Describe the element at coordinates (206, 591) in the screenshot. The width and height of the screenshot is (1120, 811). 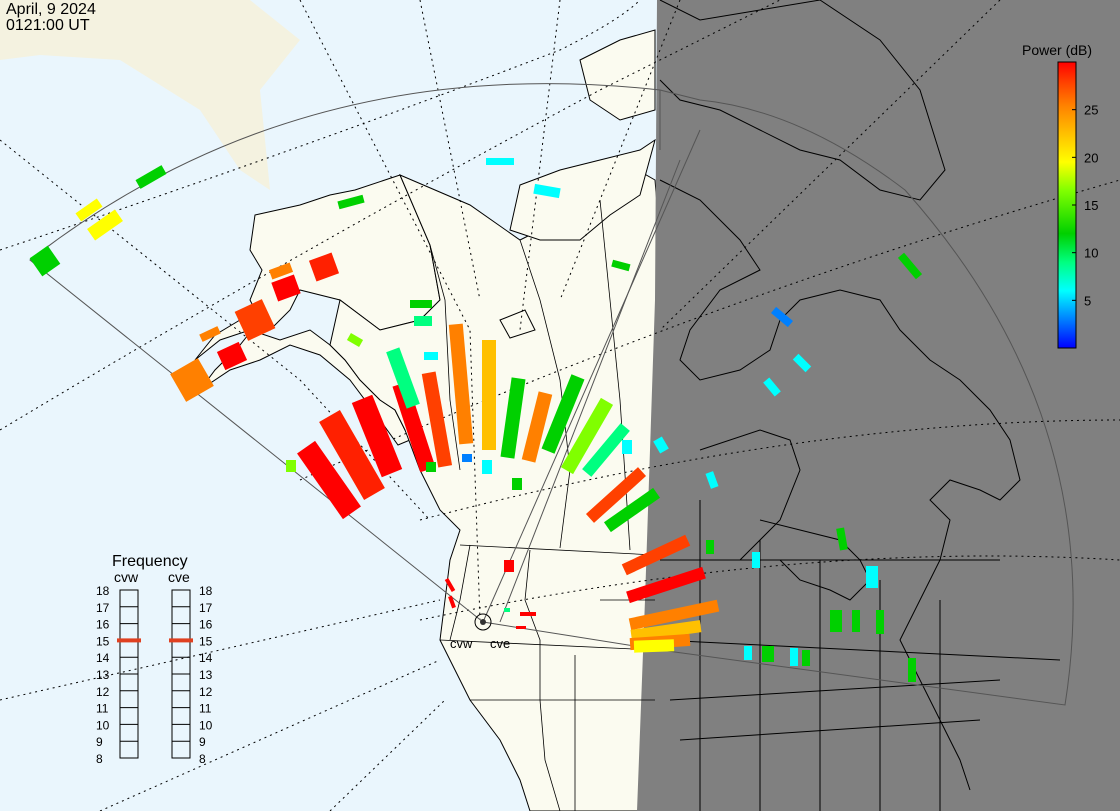
I see `frequency-label-right: 18` at that location.